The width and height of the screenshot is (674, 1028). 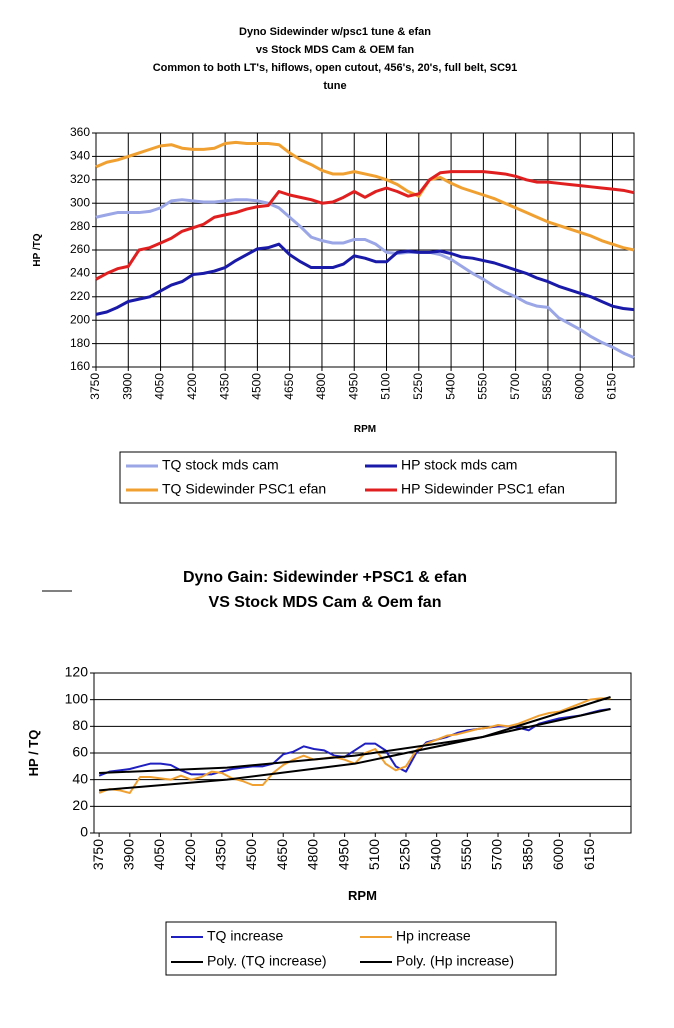 I want to click on y-axis-label: HP / TQ, so click(x=33, y=753).